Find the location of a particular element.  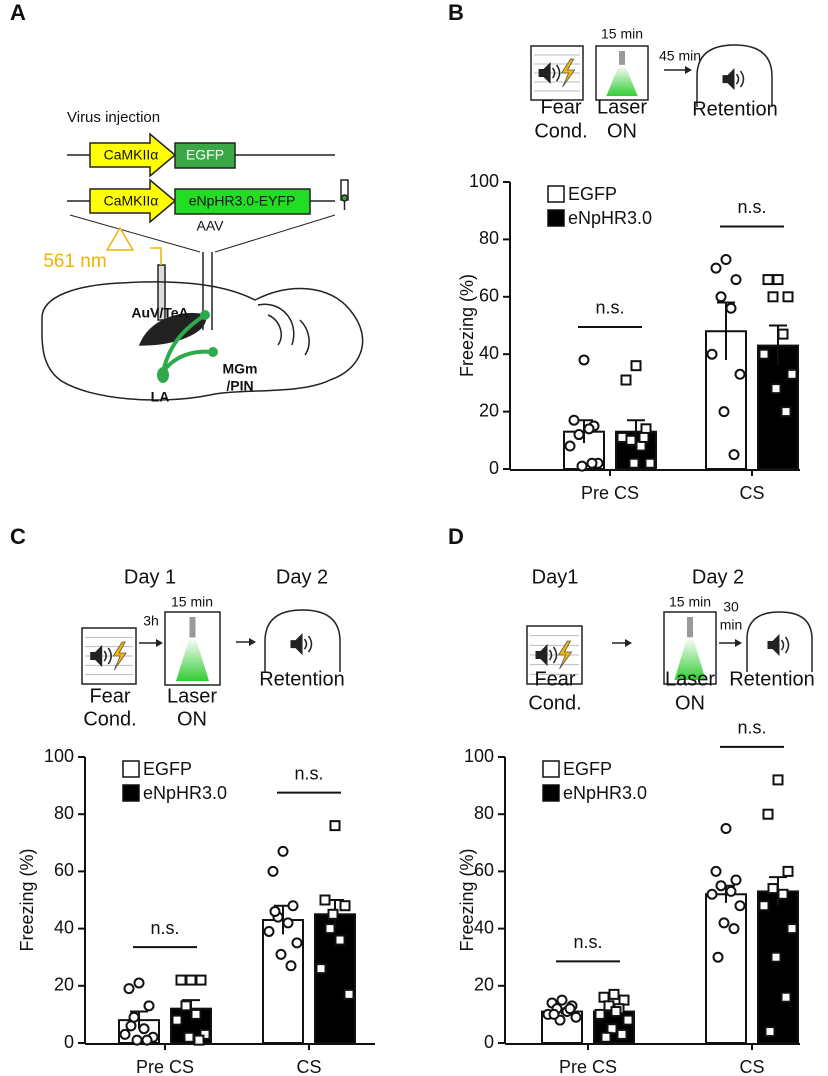

panel-label: A is located at coordinates (18, 12).